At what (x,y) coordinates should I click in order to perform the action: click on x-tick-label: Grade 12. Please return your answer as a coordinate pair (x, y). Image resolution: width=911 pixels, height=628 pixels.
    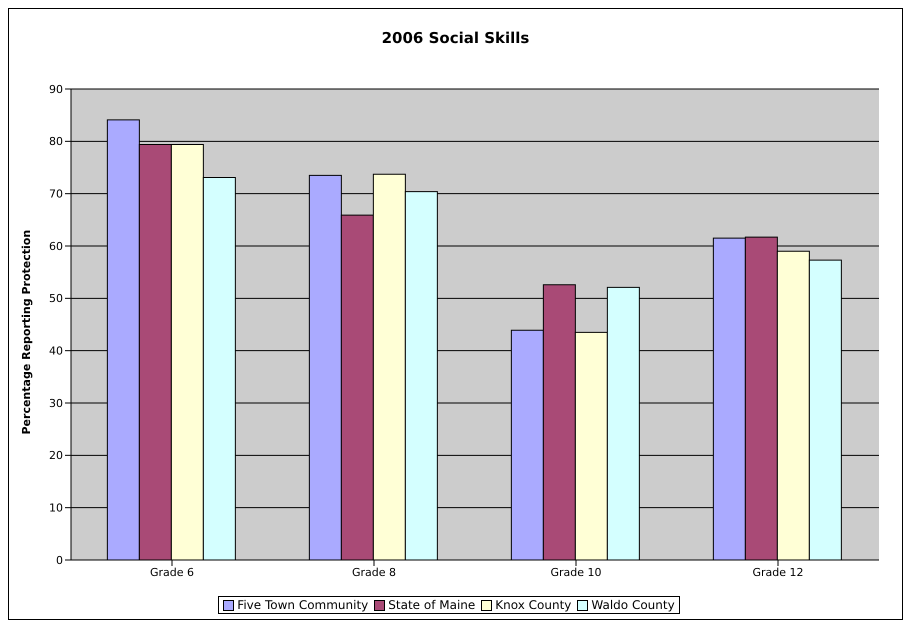
    Looking at the image, I should click on (778, 572).